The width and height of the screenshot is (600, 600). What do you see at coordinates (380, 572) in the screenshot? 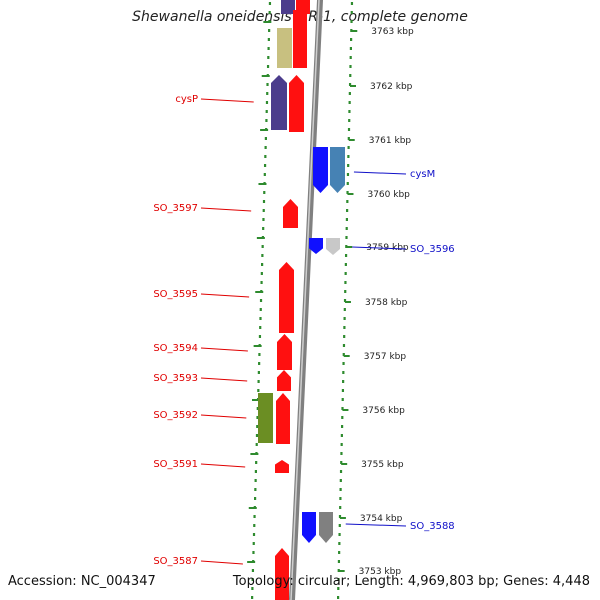
I see `kbp-tick-label: 3753 kbp` at bounding box center [380, 572].